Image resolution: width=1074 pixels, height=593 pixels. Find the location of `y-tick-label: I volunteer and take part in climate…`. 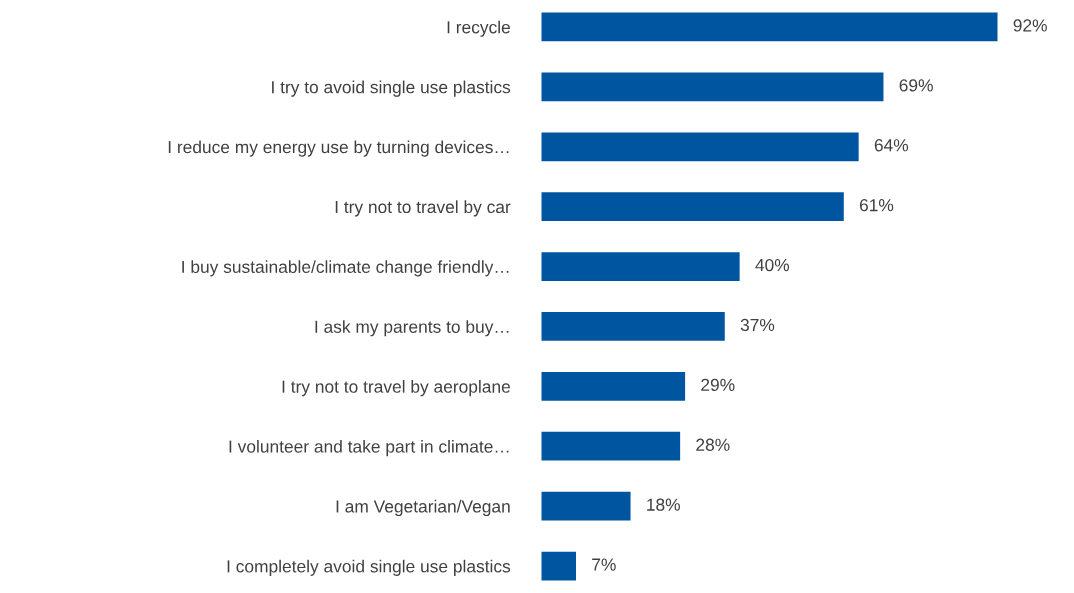

y-tick-label: I volunteer and take part in climate… is located at coordinates (369, 448).